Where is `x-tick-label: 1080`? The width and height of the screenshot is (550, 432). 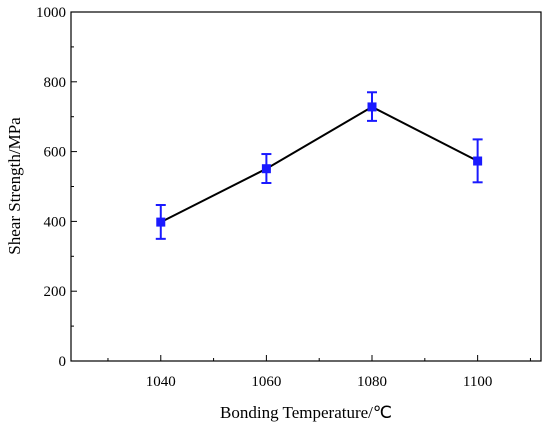
x-tick-label: 1080 is located at coordinates (372, 382).